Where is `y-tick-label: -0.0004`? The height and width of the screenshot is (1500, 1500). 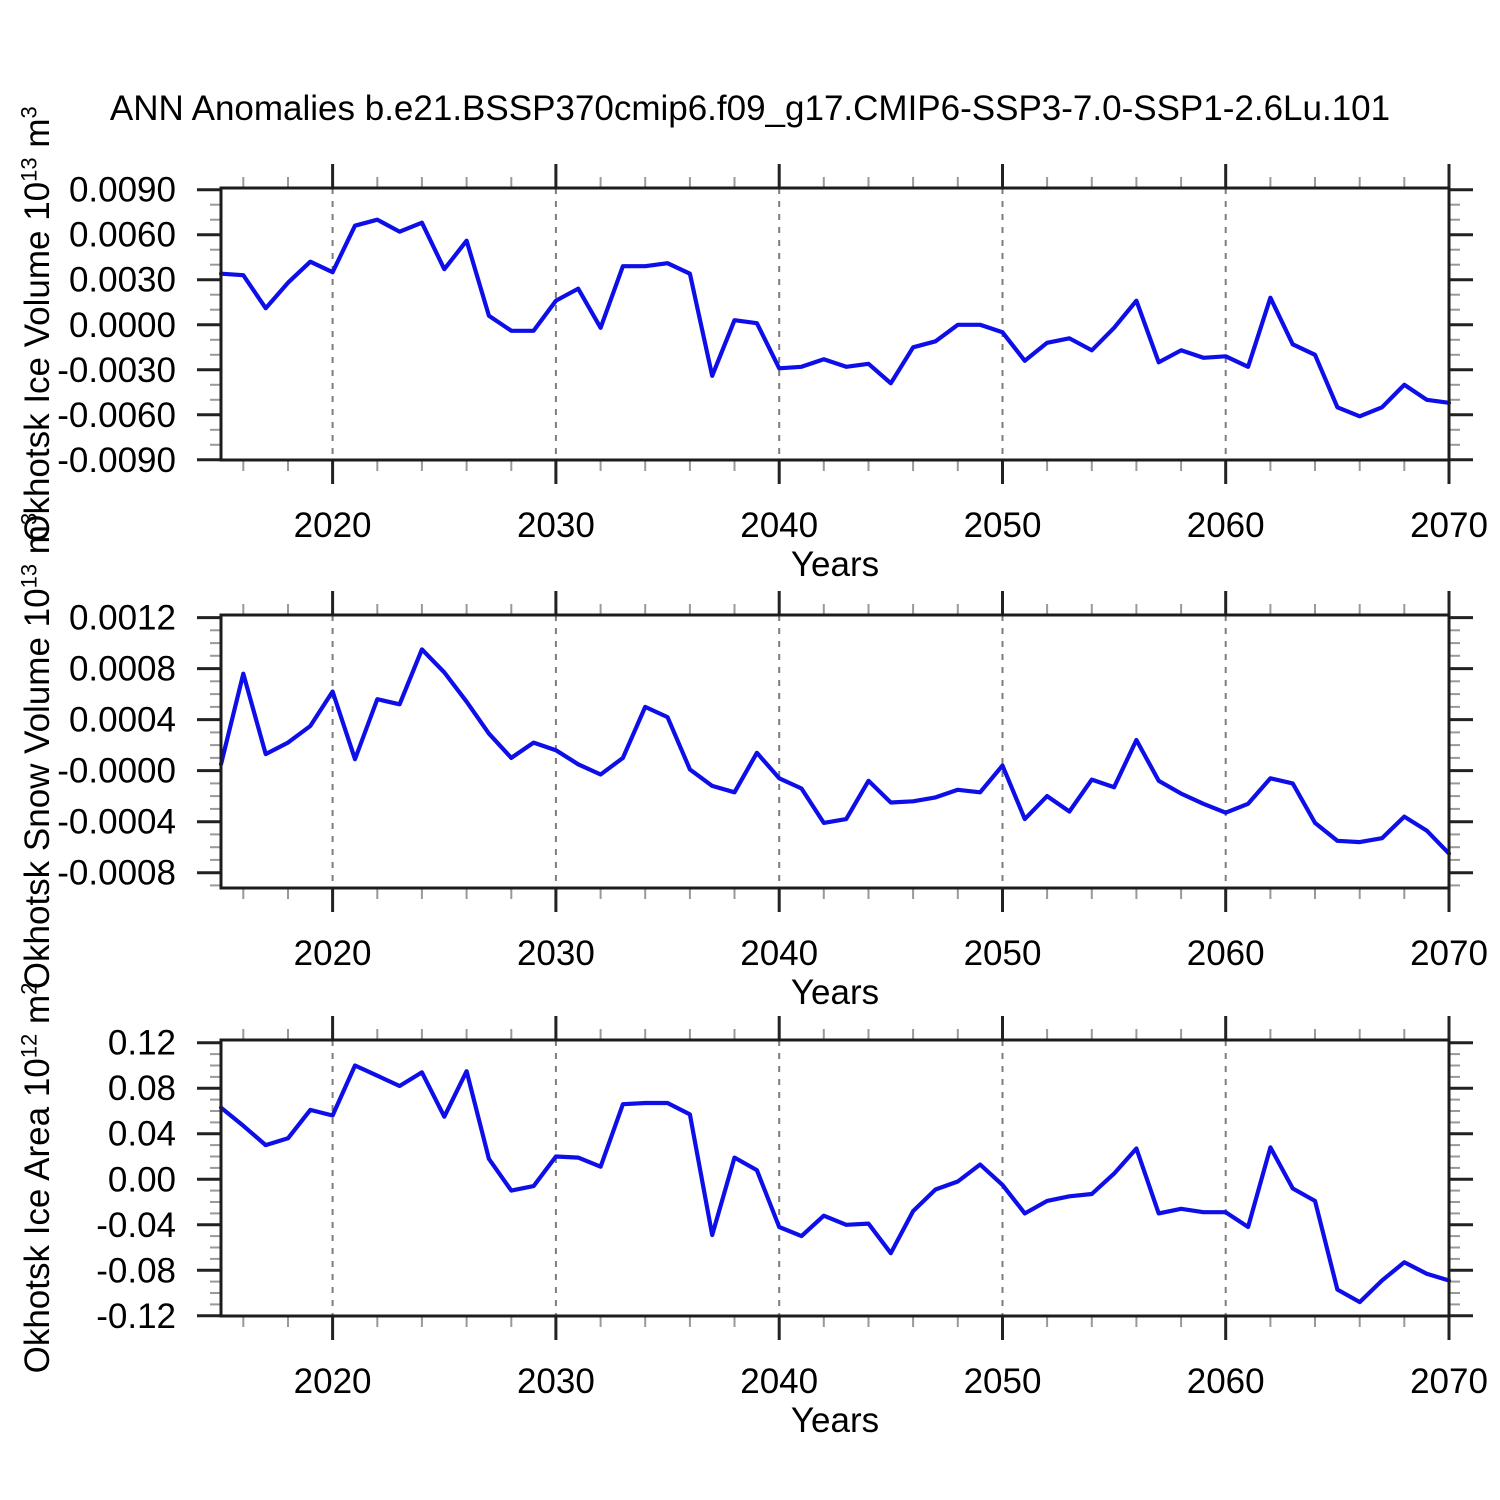
y-tick-label: -0.0004 is located at coordinates (116, 822).